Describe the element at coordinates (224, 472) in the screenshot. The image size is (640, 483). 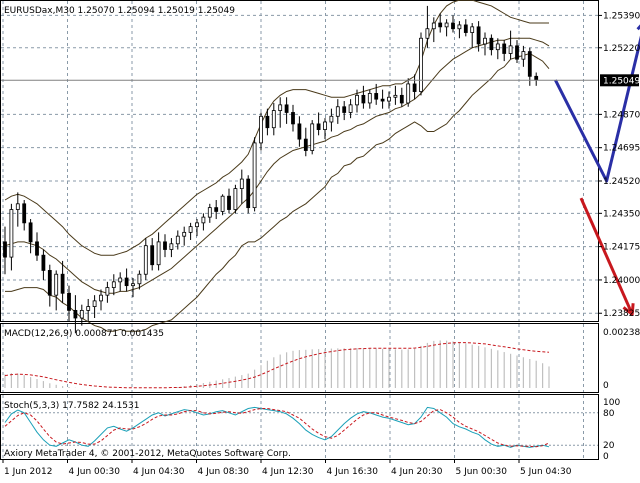
I see `time-axis-label: 4 Jun 08:30` at that location.